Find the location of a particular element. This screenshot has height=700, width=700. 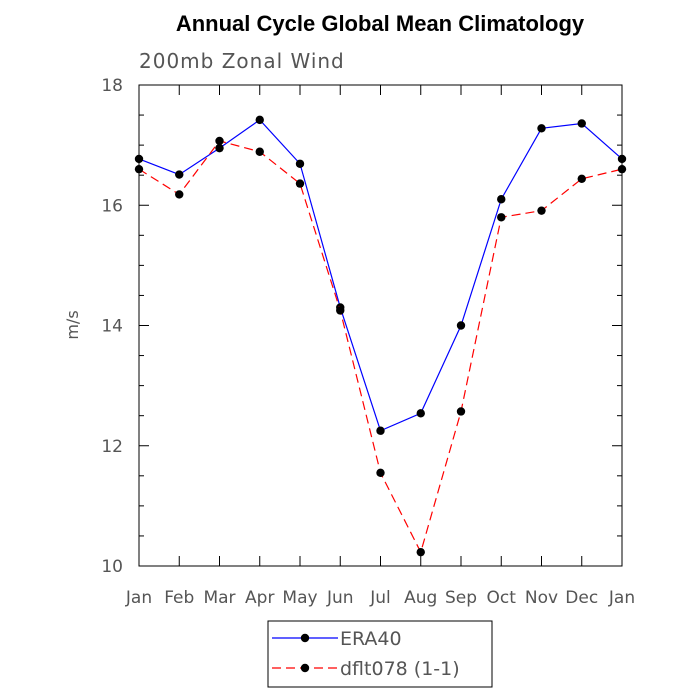

y-tick-label: 10 is located at coordinates (112, 567).